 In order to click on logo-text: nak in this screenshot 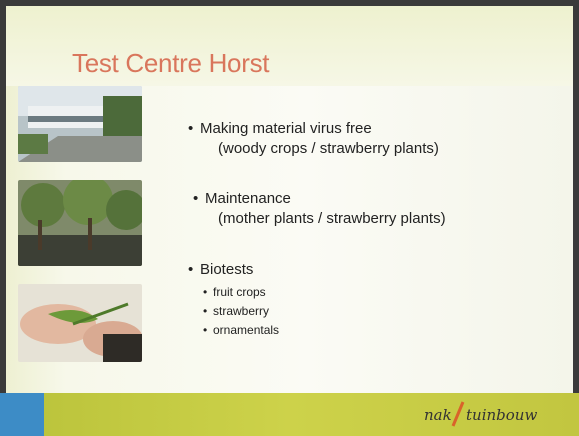, I will do `click(438, 415)`.